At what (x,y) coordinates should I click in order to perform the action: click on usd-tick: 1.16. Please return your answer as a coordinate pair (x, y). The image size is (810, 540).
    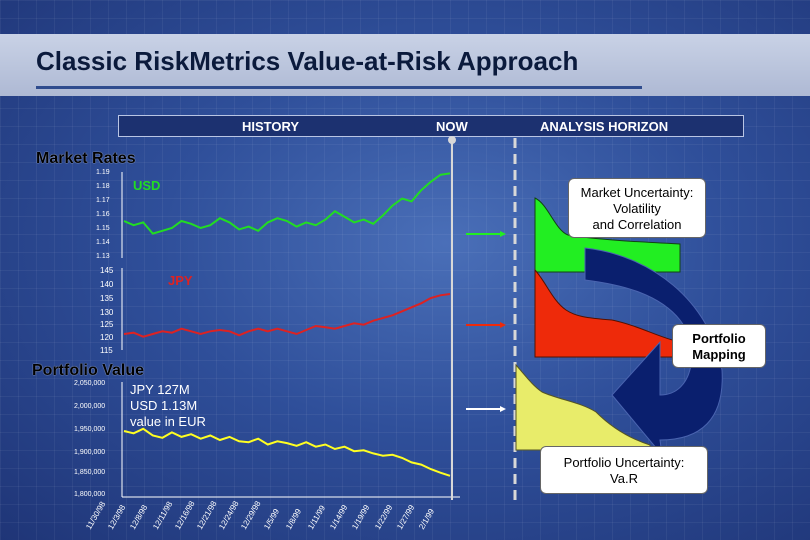
    Looking at the image, I should click on (103, 214).